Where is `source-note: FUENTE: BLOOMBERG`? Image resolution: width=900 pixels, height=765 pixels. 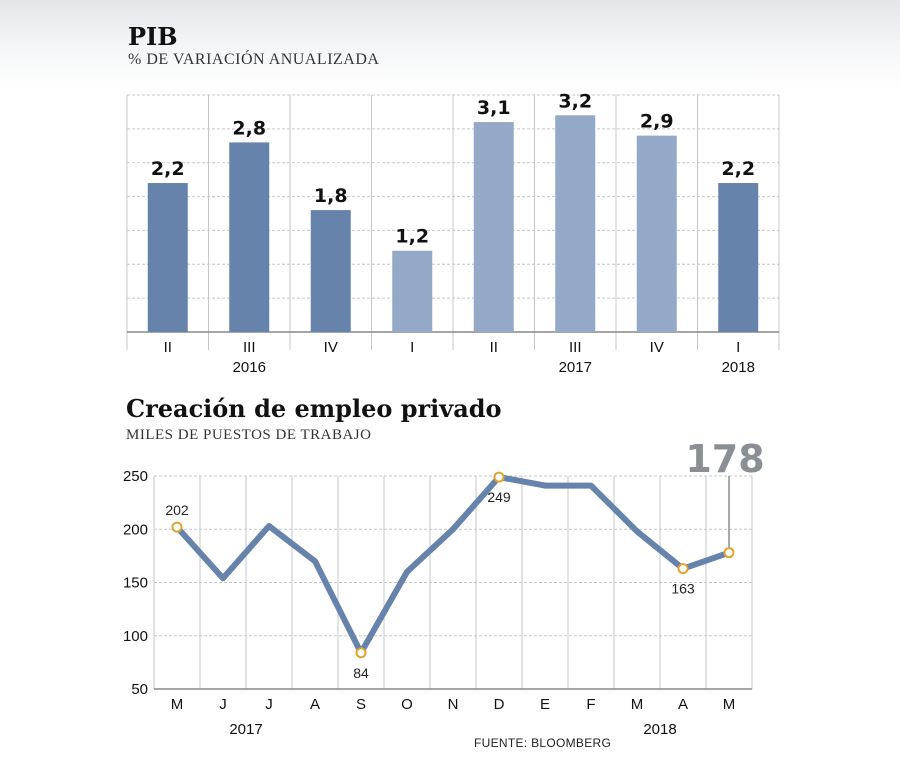 source-note: FUENTE: BLOOMBERG is located at coordinates (543, 743).